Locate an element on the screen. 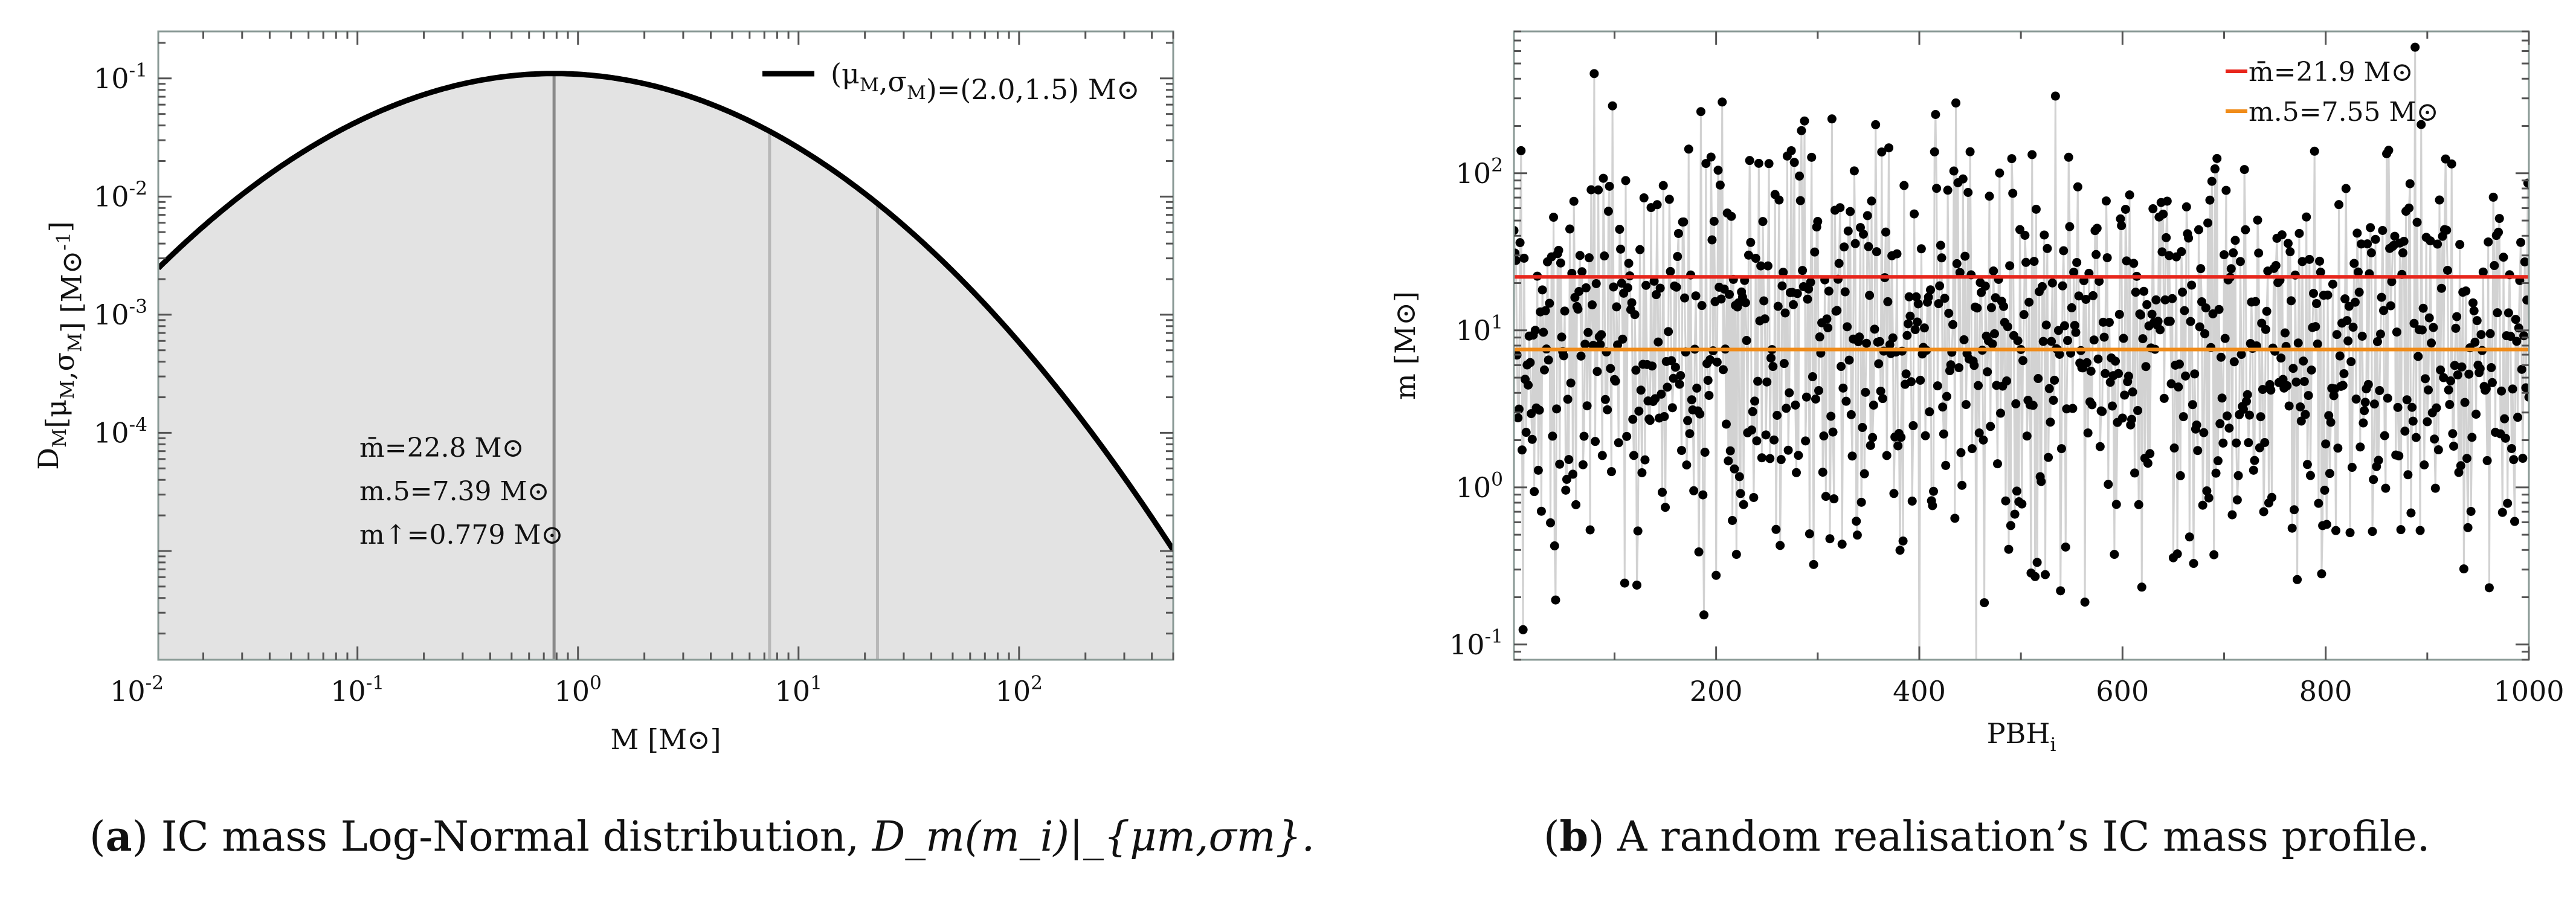  x-tick-label-a: 10-2 is located at coordinates (137, 689).